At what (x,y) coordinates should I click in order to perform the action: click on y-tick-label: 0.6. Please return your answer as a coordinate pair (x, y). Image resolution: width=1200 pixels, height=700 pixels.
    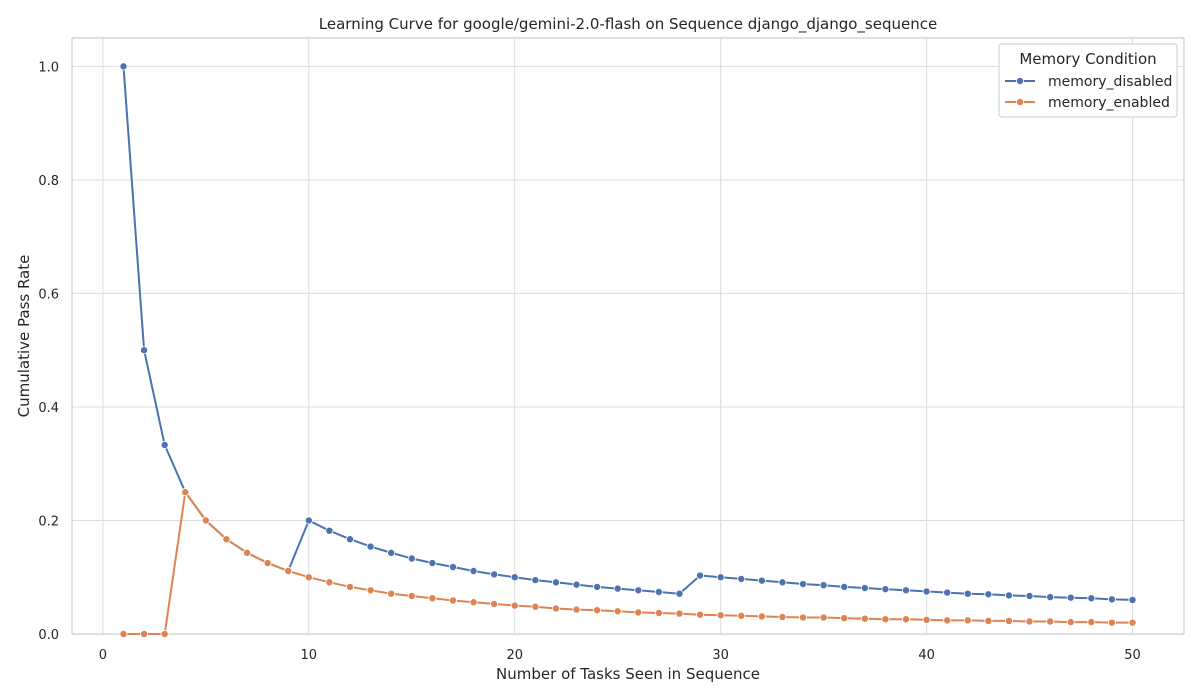
    Looking at the image, I should click on (48, 294).